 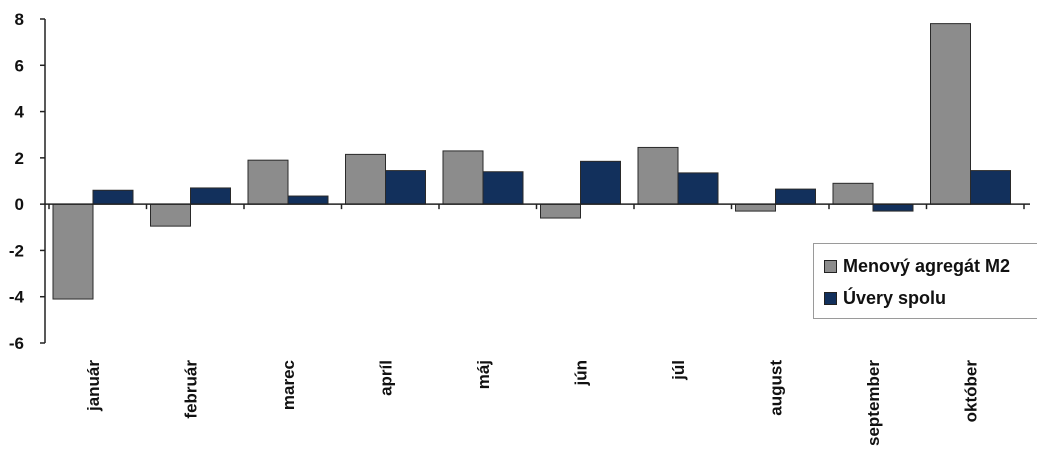 I want to click on x-category-label: september, so click(x=873, y=403).